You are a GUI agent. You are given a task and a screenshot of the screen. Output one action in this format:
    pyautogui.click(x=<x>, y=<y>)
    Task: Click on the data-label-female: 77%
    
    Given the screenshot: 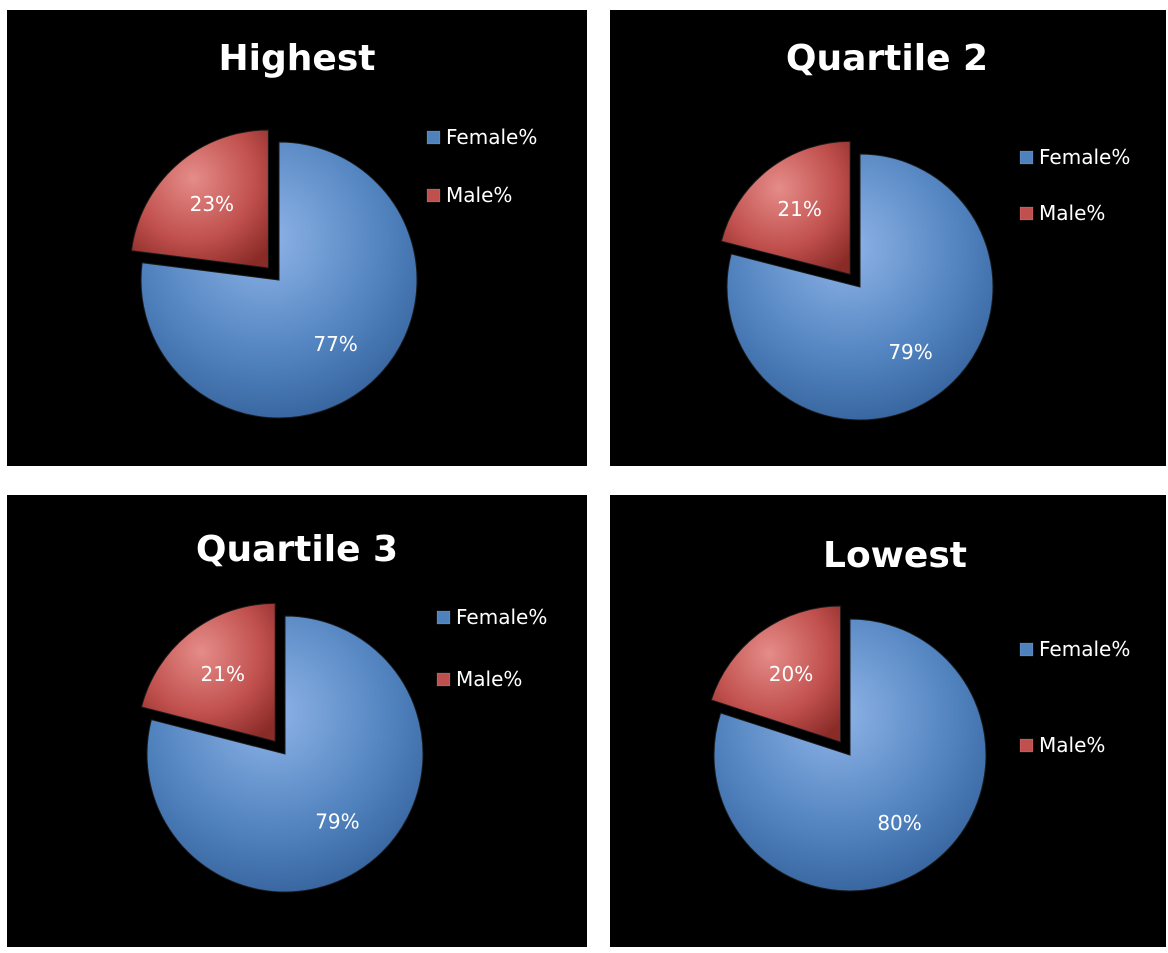 What is the action you would take?
    pyautogui.click(x=335, y=344)
    